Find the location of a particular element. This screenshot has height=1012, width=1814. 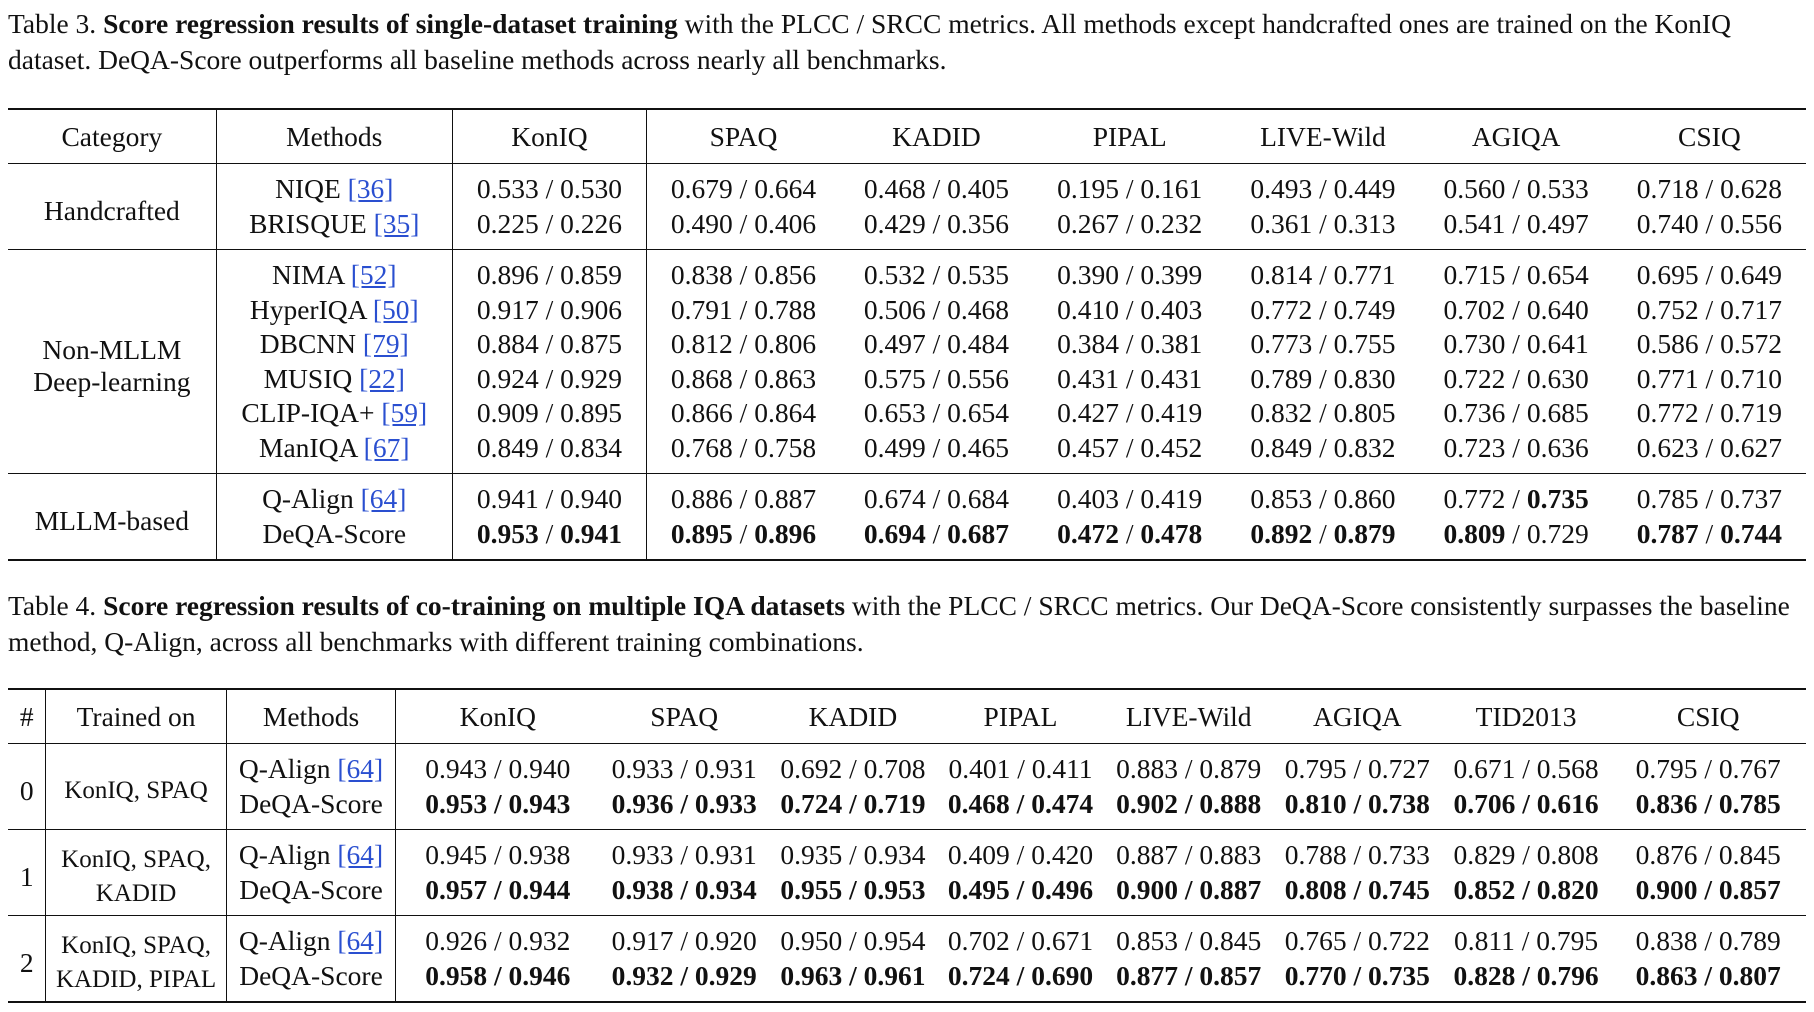

plcc-value: 0.863 is located at coordinates (1666, 975).